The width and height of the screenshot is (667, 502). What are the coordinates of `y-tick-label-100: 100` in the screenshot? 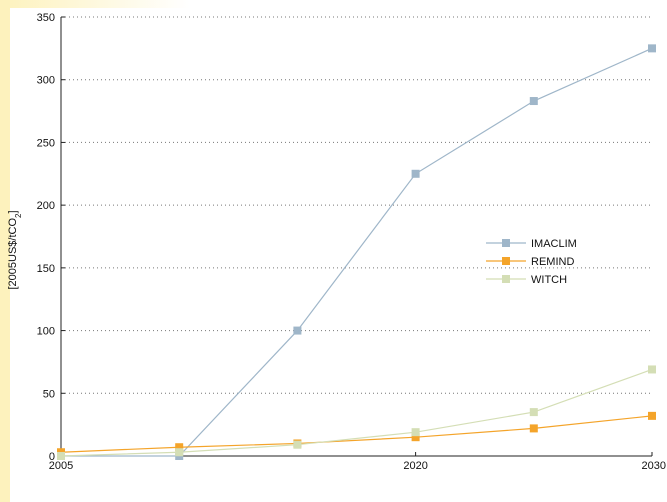 It's located at (46, 332).